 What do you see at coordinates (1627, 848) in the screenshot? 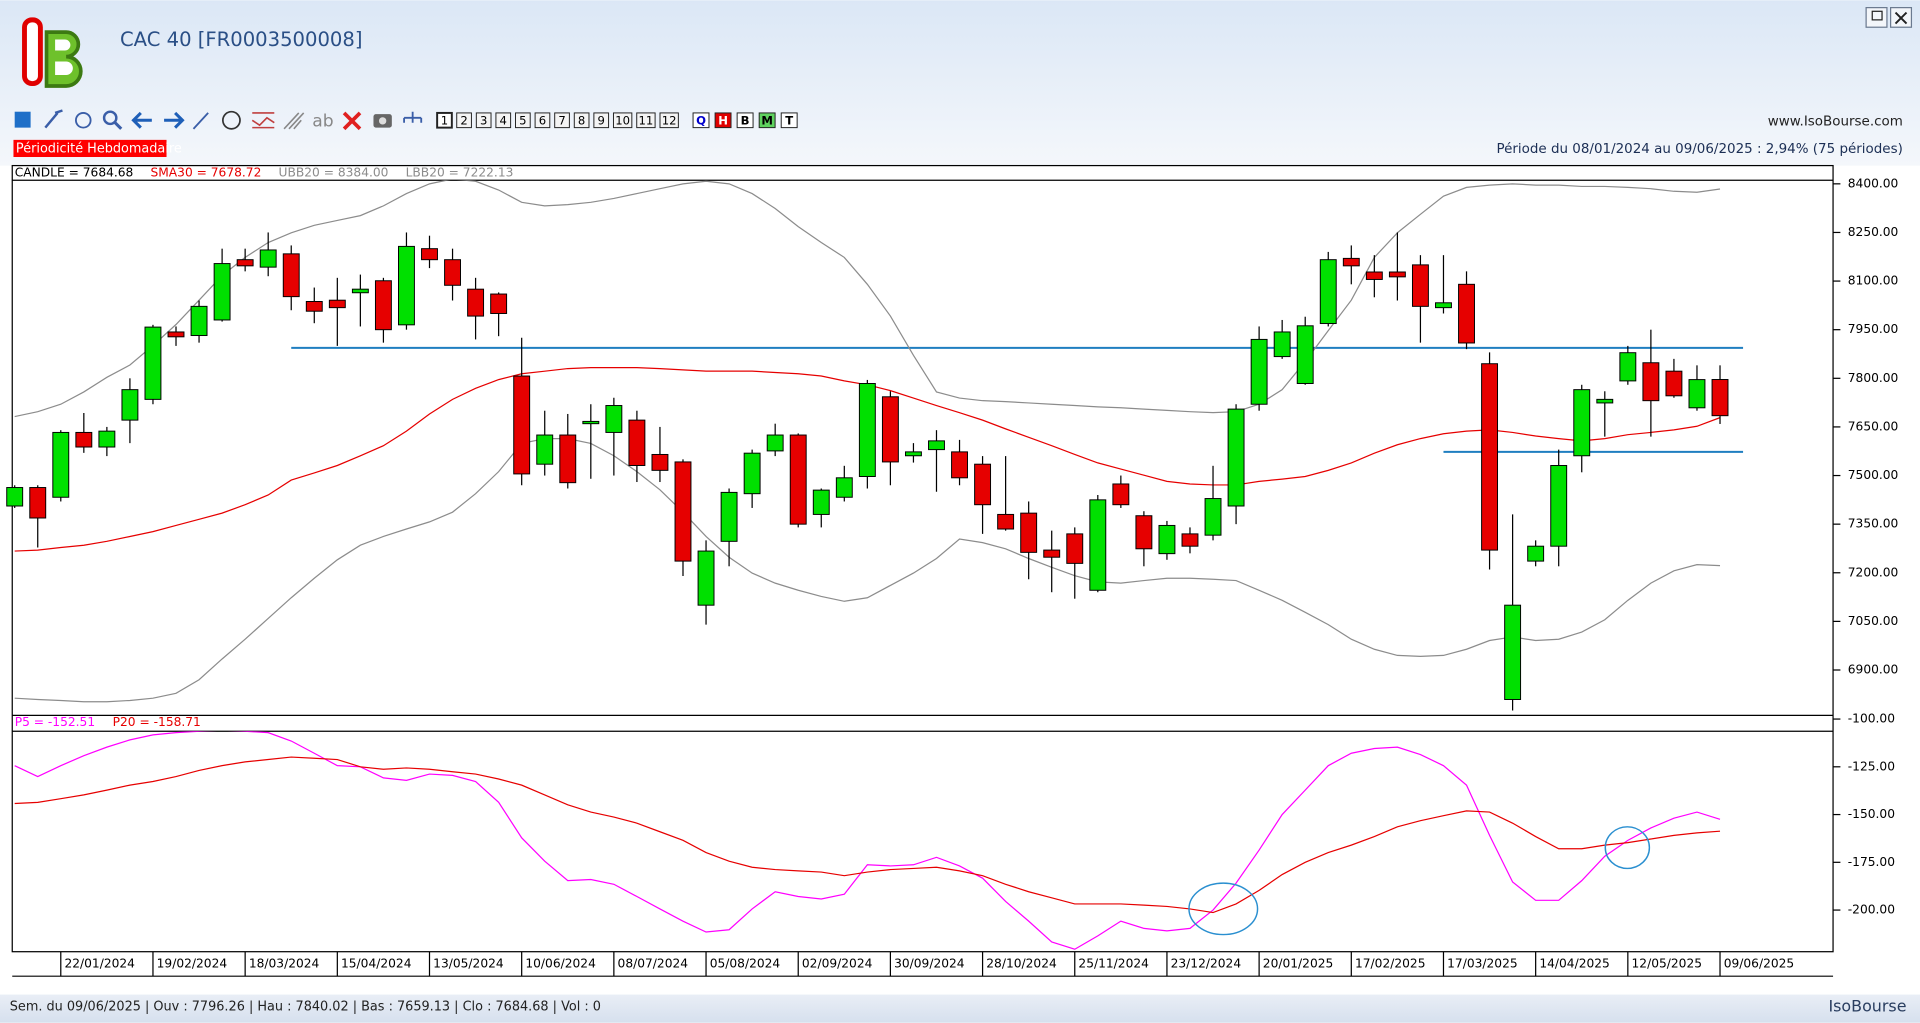
I see `drawn-circle` at bounding box center [1627, 848].